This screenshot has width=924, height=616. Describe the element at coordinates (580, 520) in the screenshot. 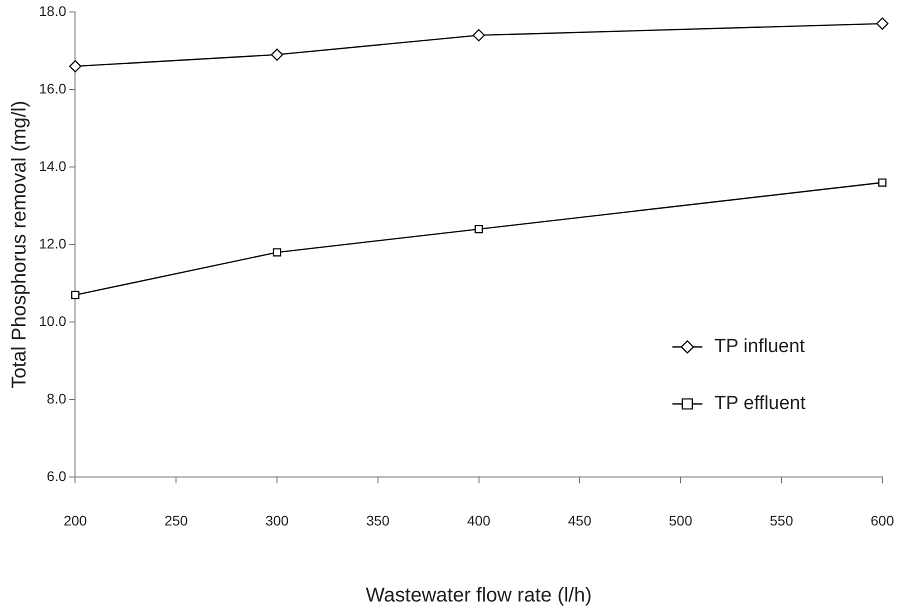

I see `x-tick-label: 450` at that location.